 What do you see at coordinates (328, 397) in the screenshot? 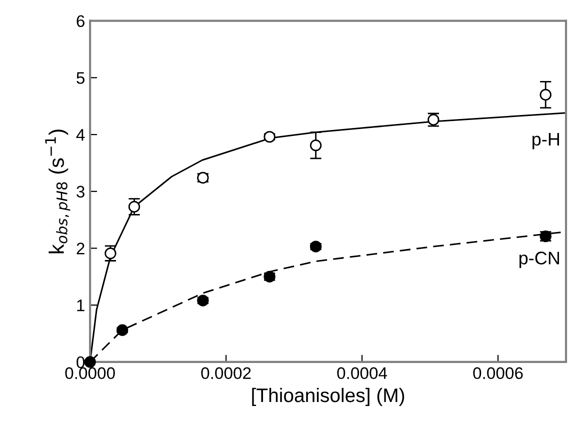
I see `x-axis-title: [Thioanisoles] (M)` at bounding box center [328, 397].